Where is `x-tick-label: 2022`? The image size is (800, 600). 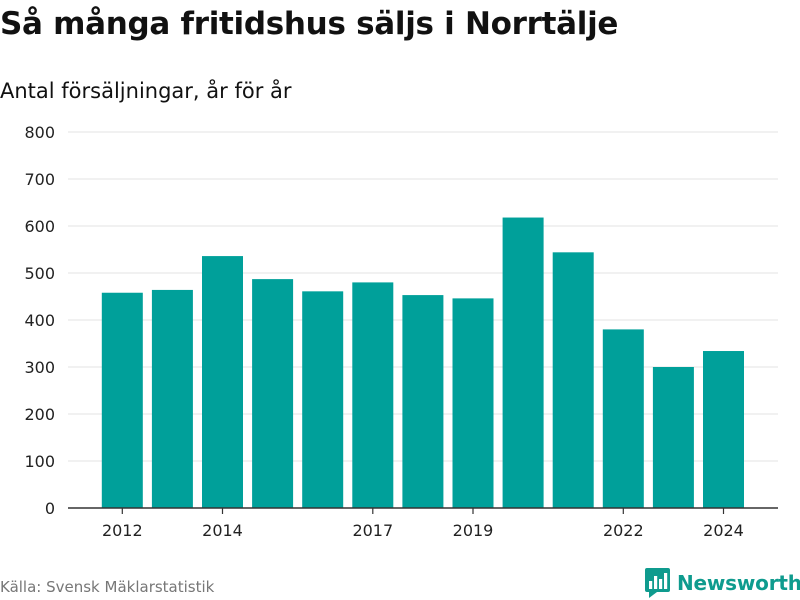
x-tick-label: 2022 is located at coordinates (623, 530).